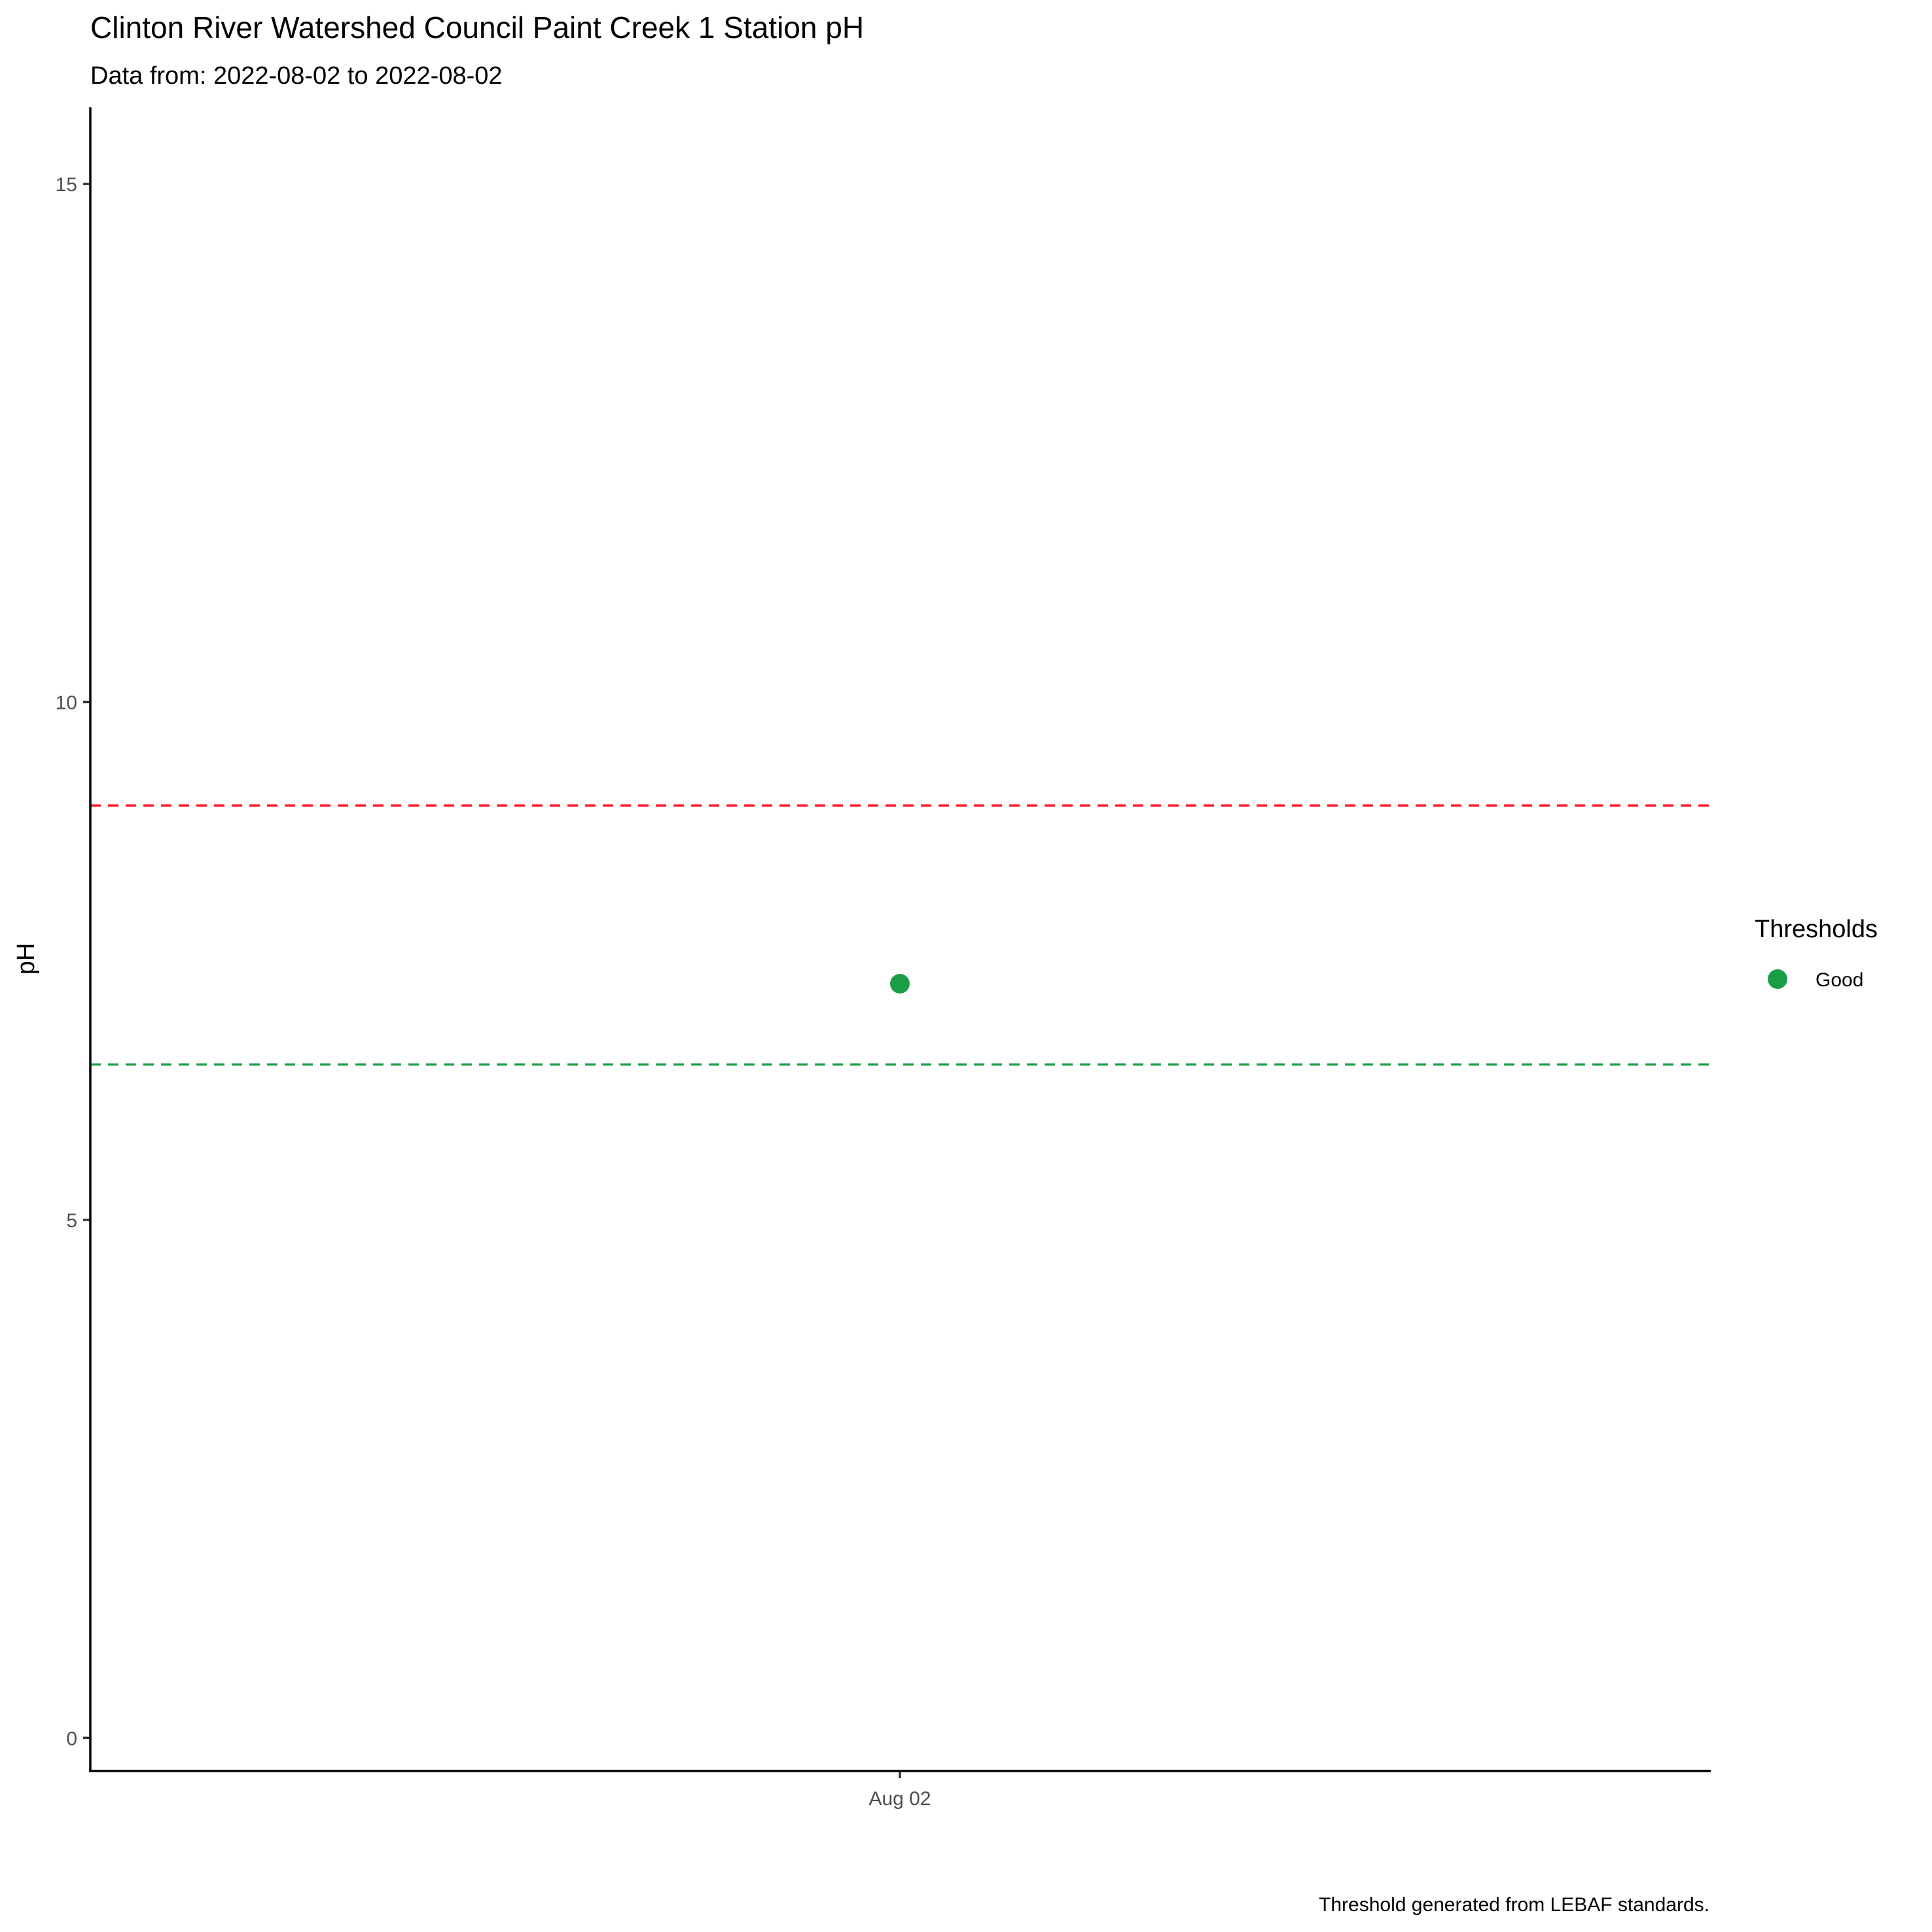  Describe the element at coordinates (26, 959) in the screenshot. I see `y-axis-title: pH` at that location.